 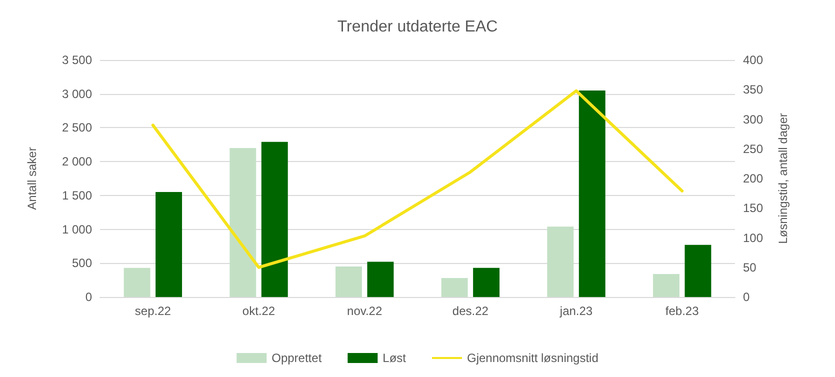 What do you see at coordinates (297, 358) in the screenshot?
I see `legend-label: Opprettet` at bounding box center [297, 358].